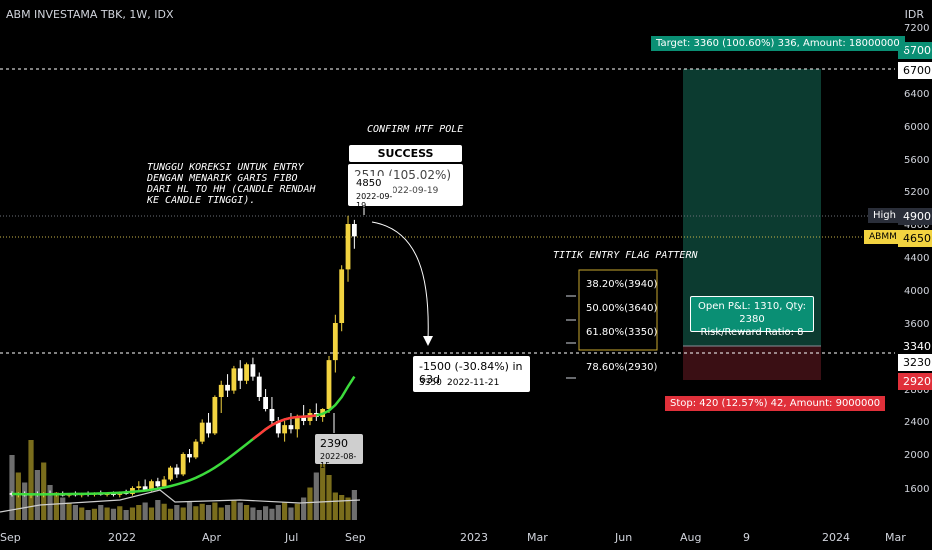 The width and height of the screenshot is (932, 550). Describe the element at coordinates (752, 332) in the screenshot. I see `pnl-line-2: Risk/Reward Ratio: 8` at that location.